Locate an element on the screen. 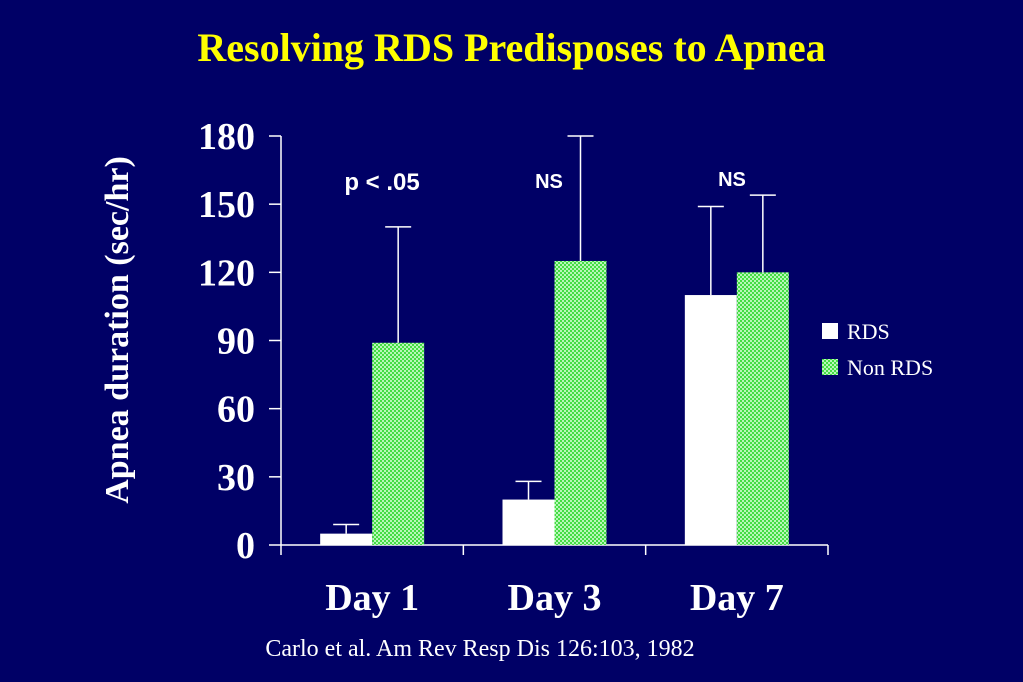 This screenshot has width=1023, height=682. legend-swatch-rds is located at coordinates (830, 331).